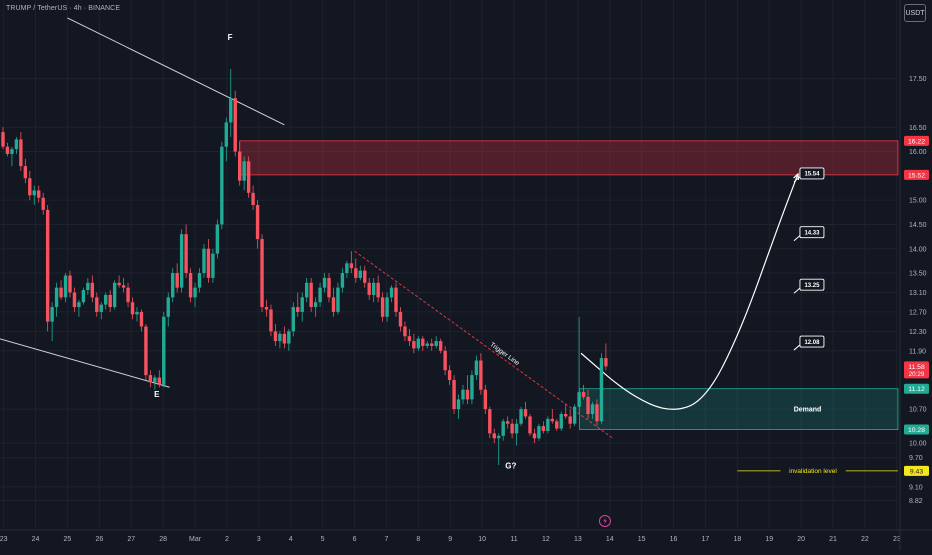 Image resolution: width=932 pixels, height=555 pixels. What do you see at coordinates (916, 458) in the screenshot?
I see `y-tick-label: 9.70` at bounding box center [916, 458].